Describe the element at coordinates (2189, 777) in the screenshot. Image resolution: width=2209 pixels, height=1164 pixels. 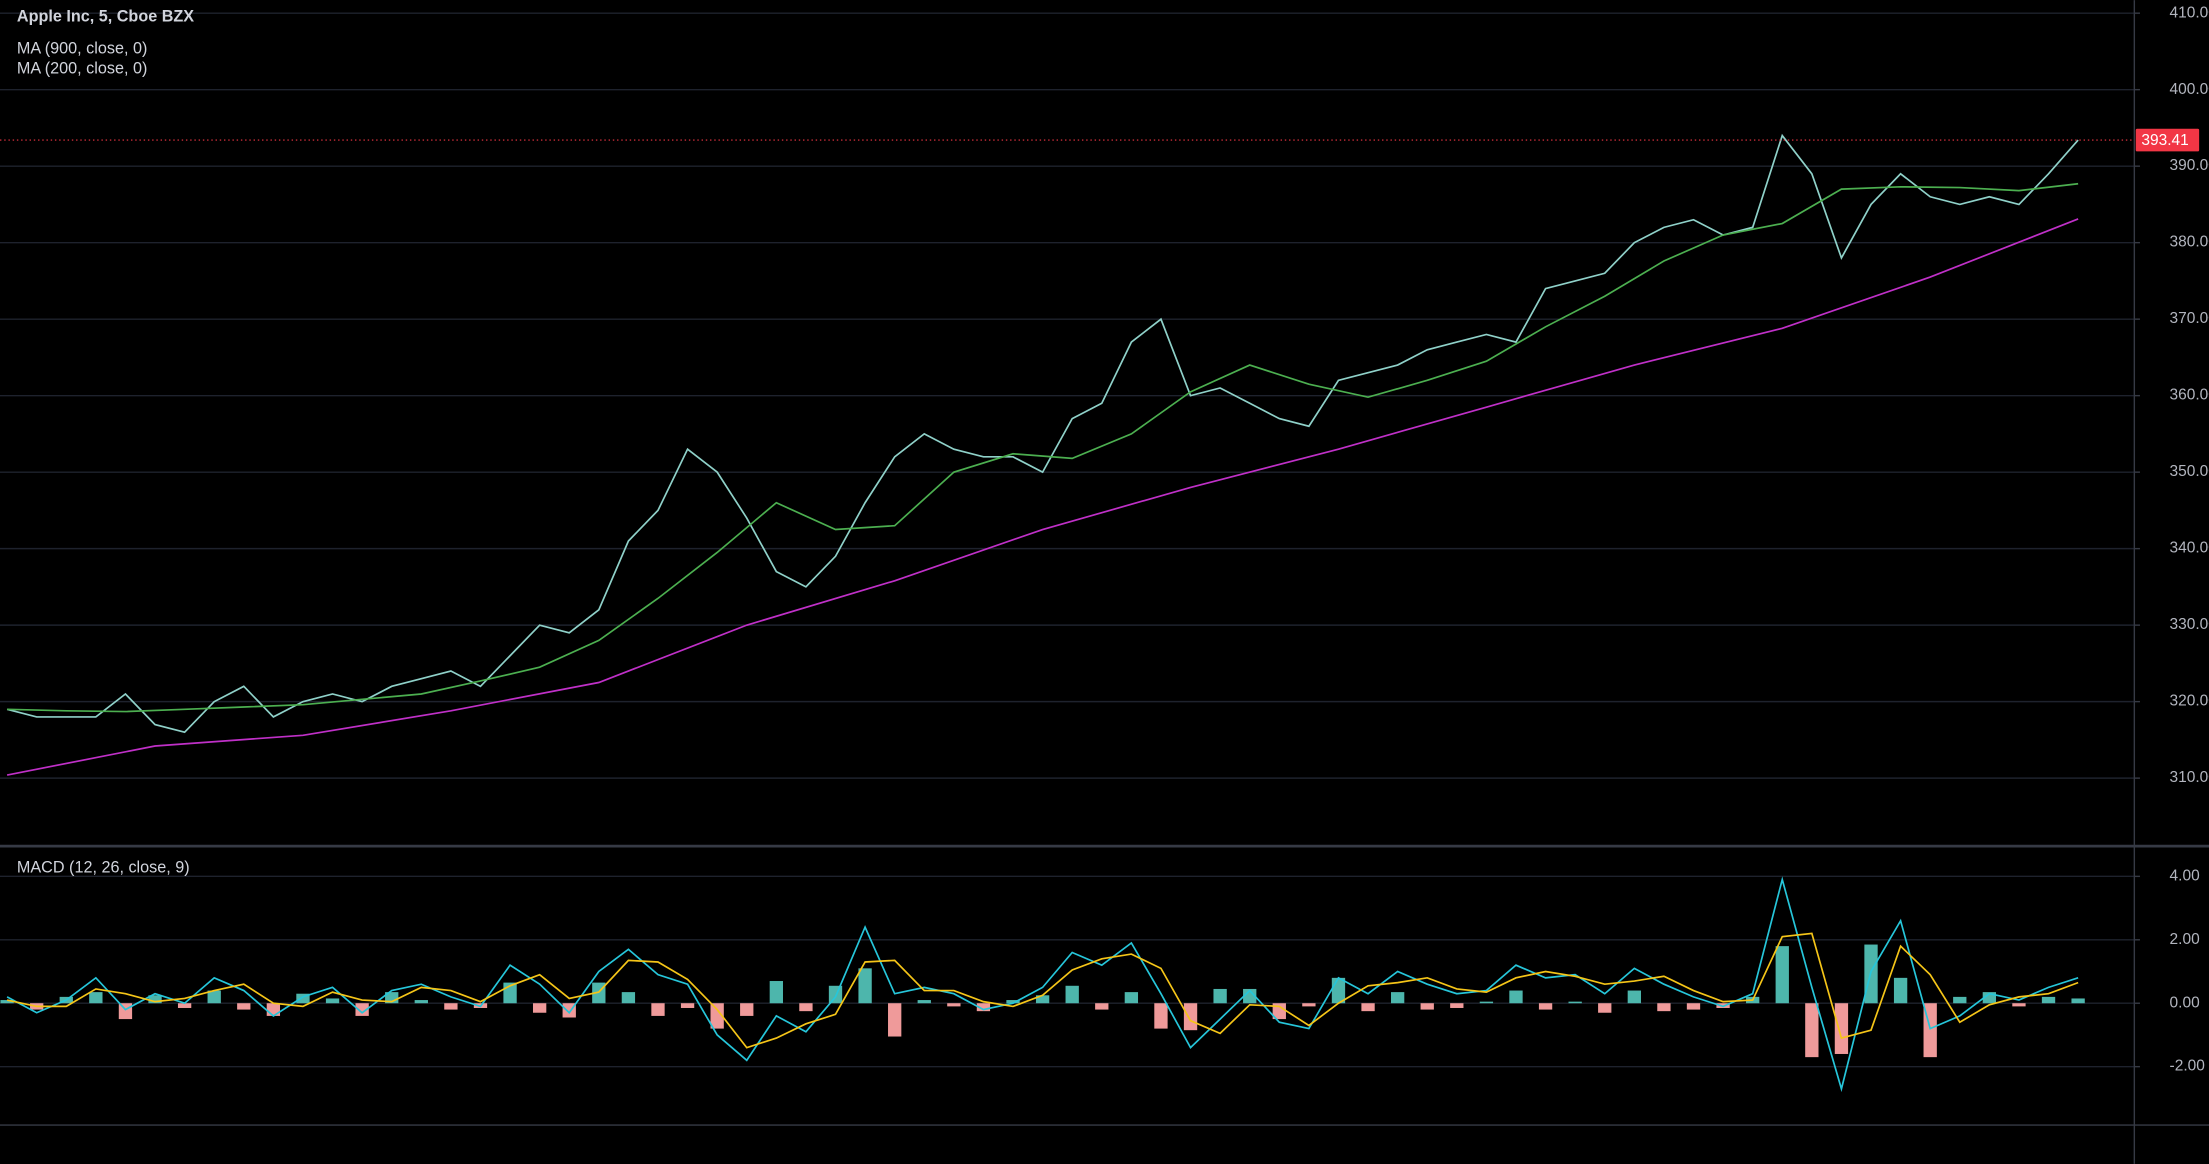
I see `y-tick-label: 310.00` at that location.